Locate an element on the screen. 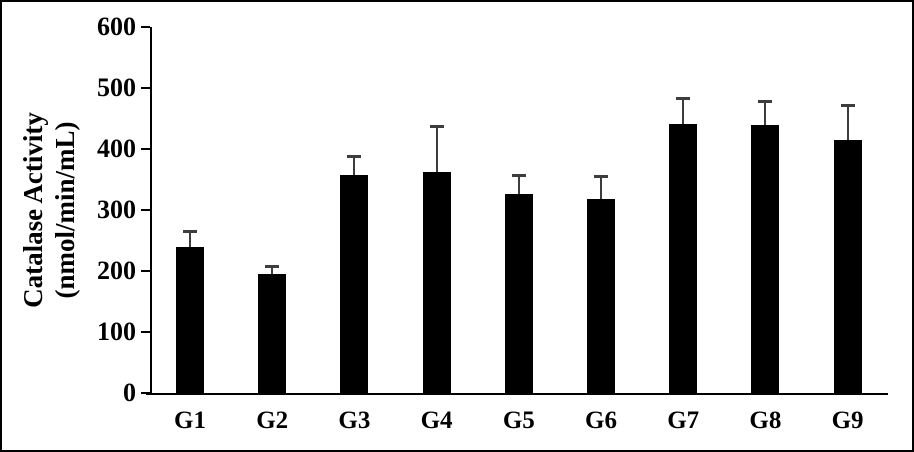 This screenshot has height=452, width=914. y-tick-label: 100 is located at coordinates (116, 331).